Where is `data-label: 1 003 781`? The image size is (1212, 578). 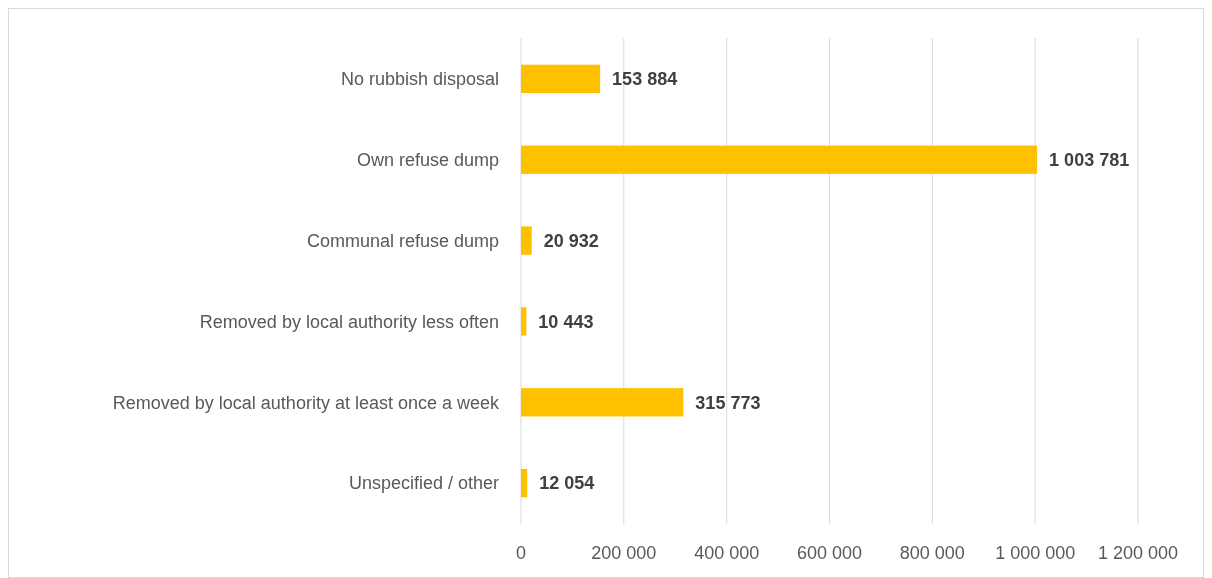 data-label: 1 003 781 is located at coordinates (1089, 160).